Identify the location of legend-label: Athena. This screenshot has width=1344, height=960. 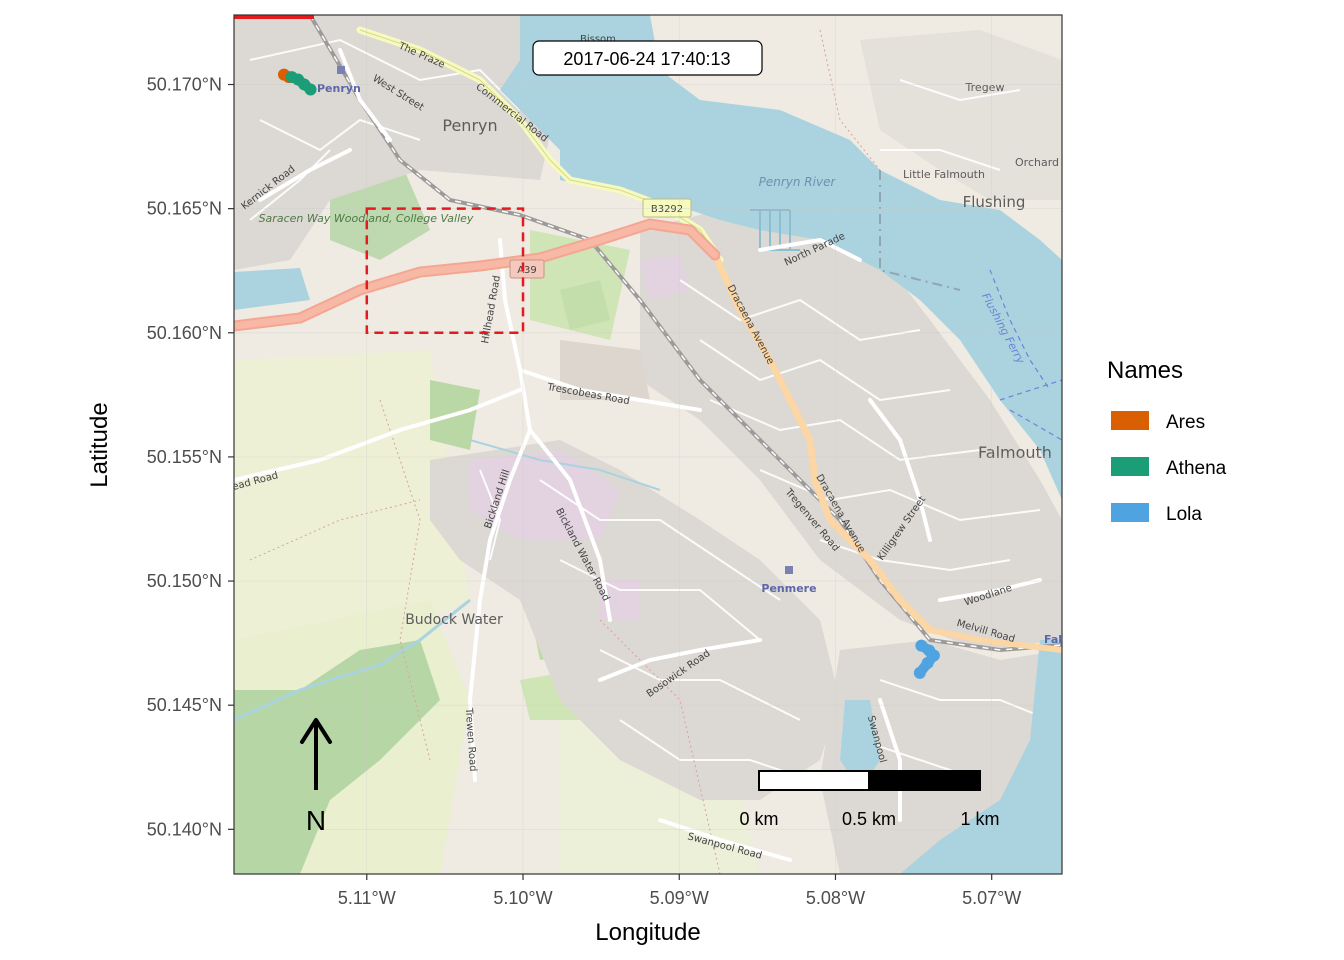
(1196, 468).